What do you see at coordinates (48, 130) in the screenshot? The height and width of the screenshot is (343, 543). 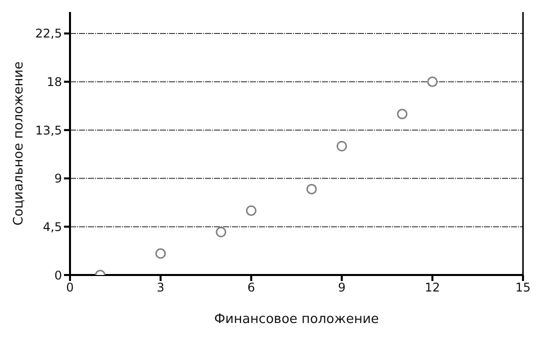 I see `y-tick-label: 13,5` at bounding box center [48, 130].